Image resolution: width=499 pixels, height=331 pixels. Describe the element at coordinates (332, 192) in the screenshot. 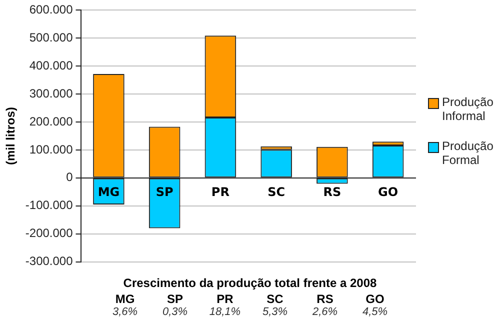

I see `category-label: RS` at that location.